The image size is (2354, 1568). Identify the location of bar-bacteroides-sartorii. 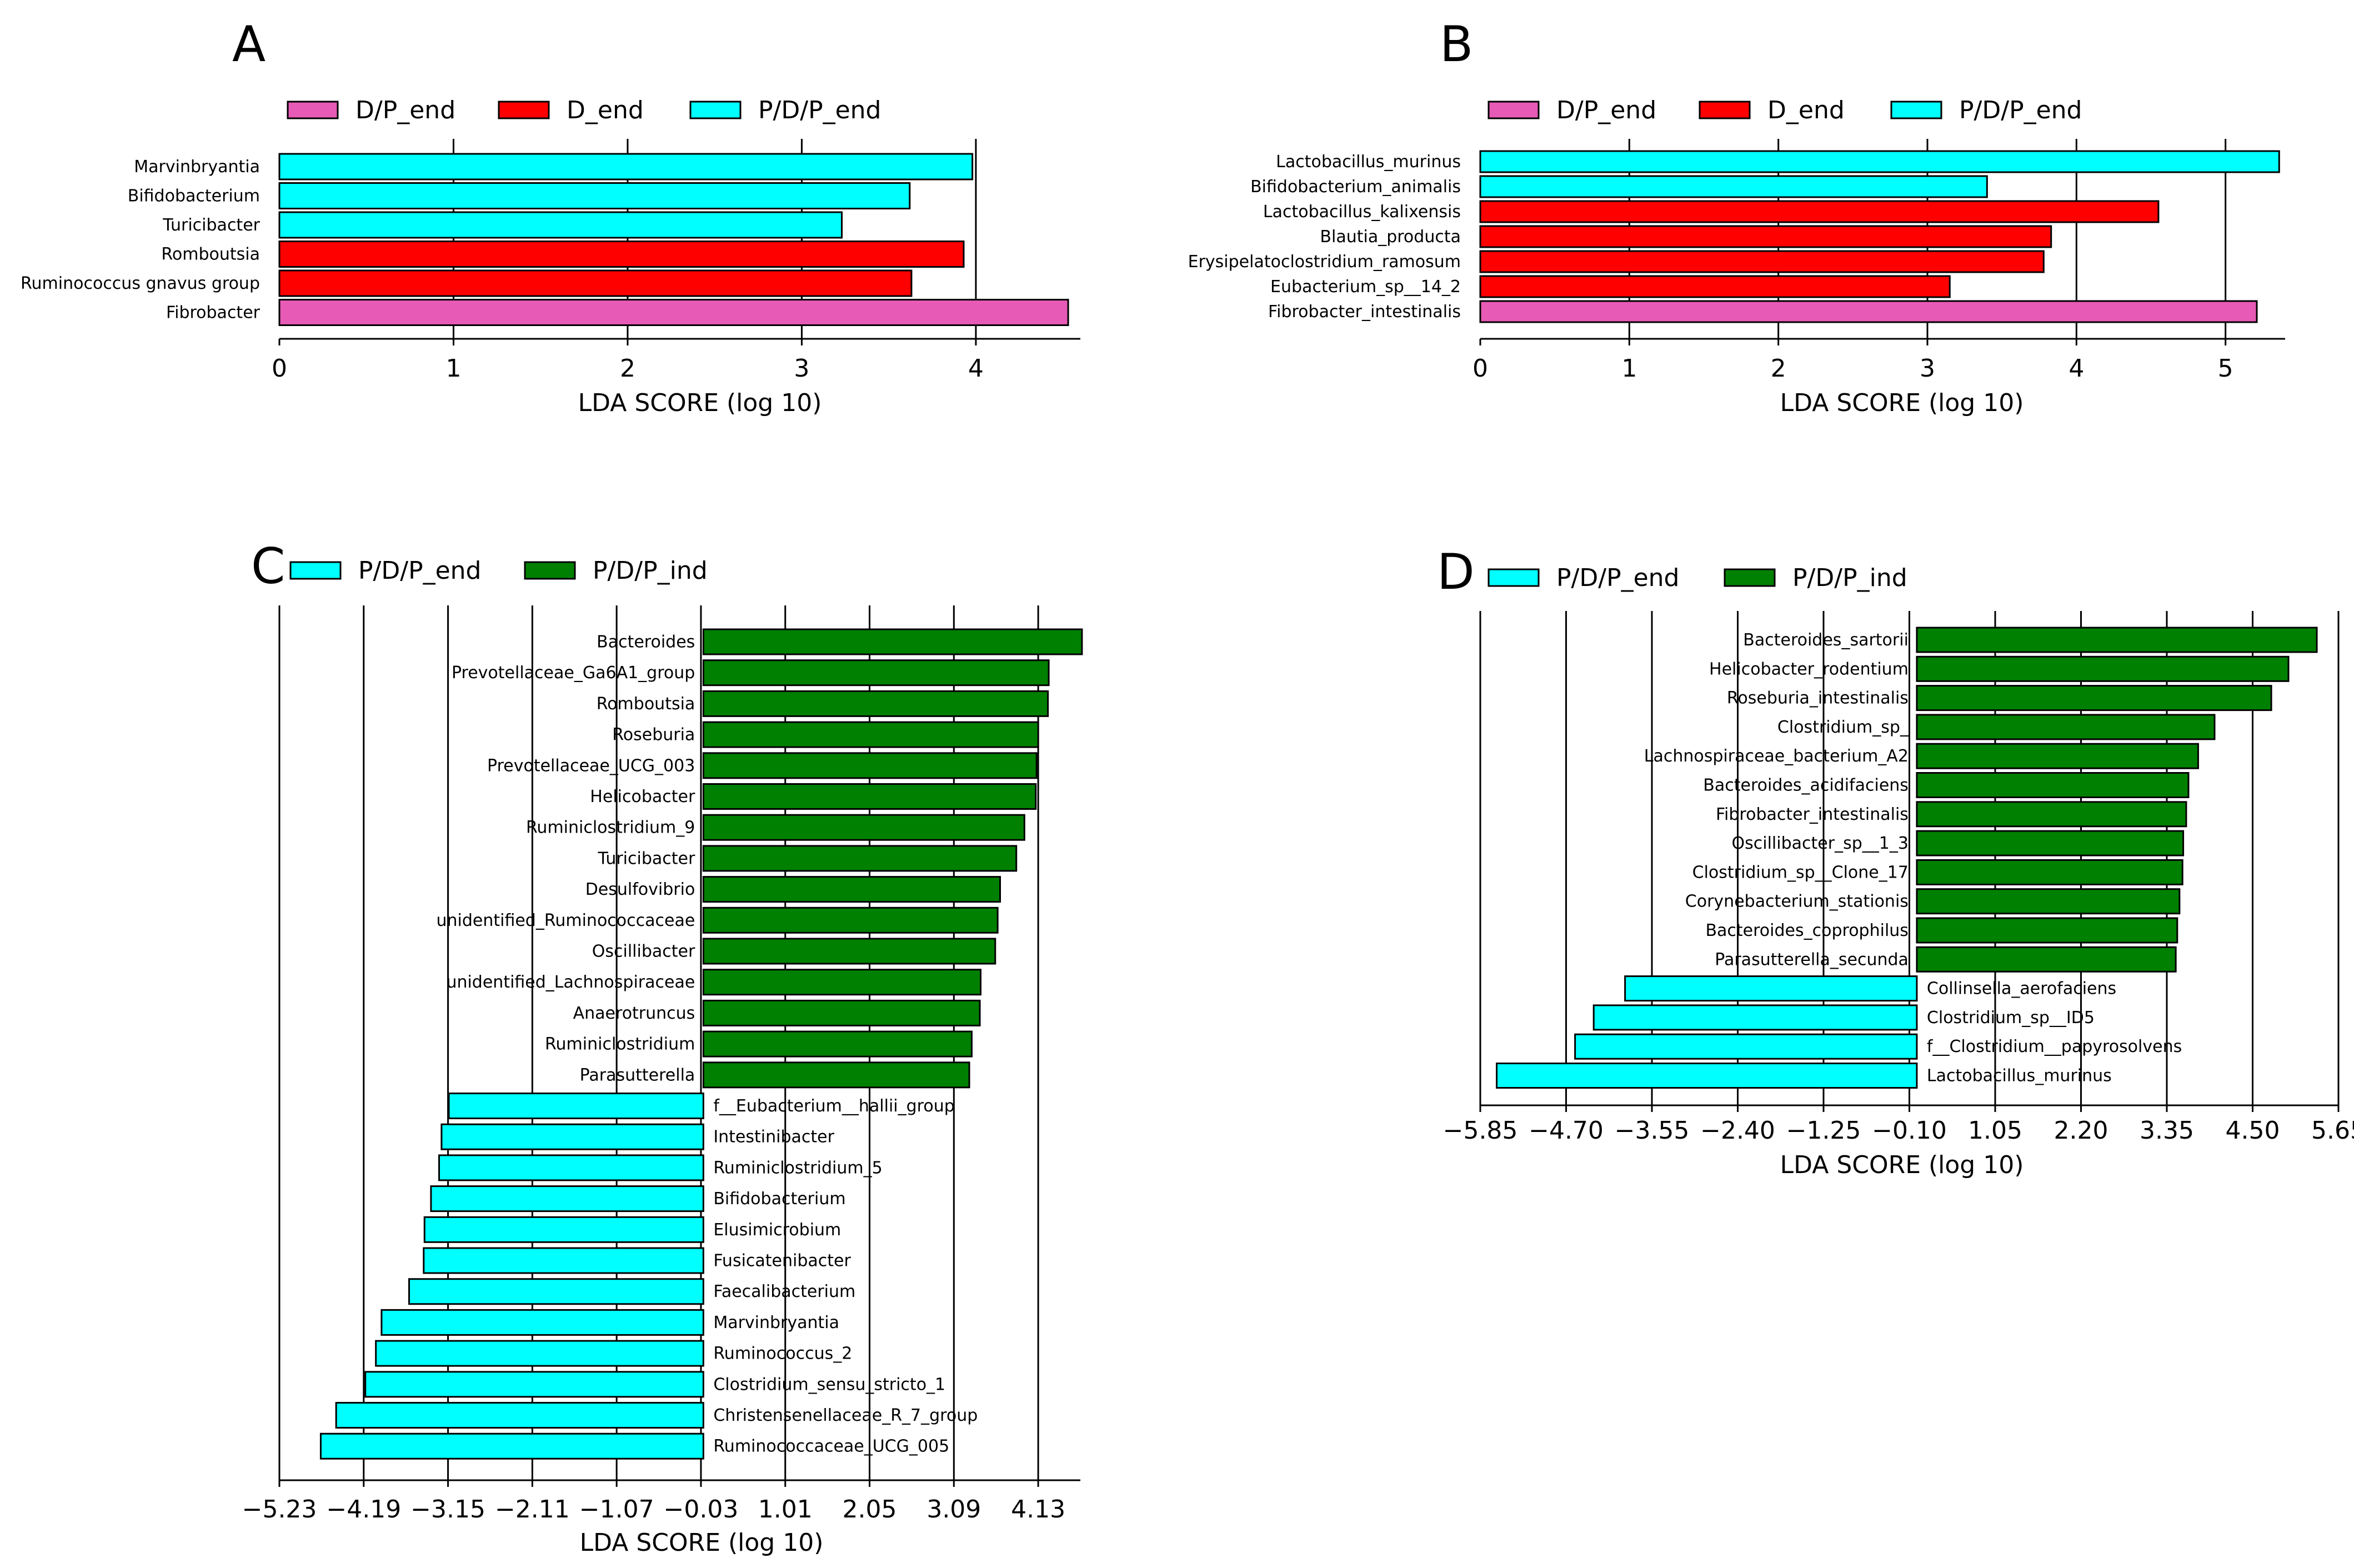
(2117, 640).